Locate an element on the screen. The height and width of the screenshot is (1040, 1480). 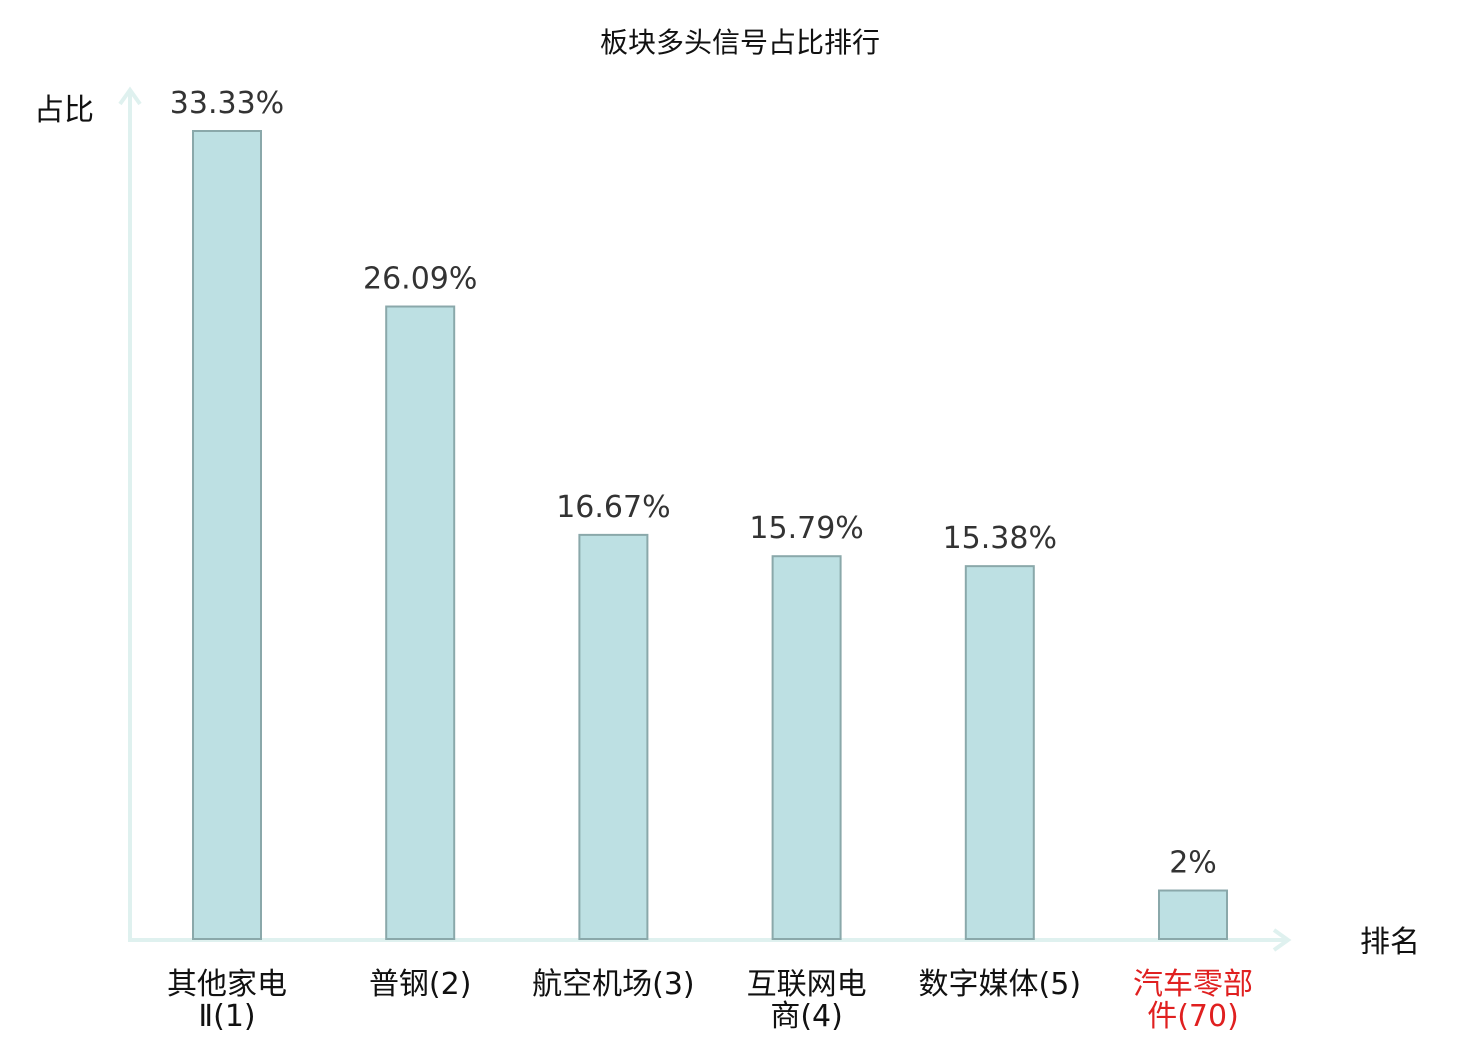
category-label-2-line-1: 普钢(2) is located at coordinates (420, 984).